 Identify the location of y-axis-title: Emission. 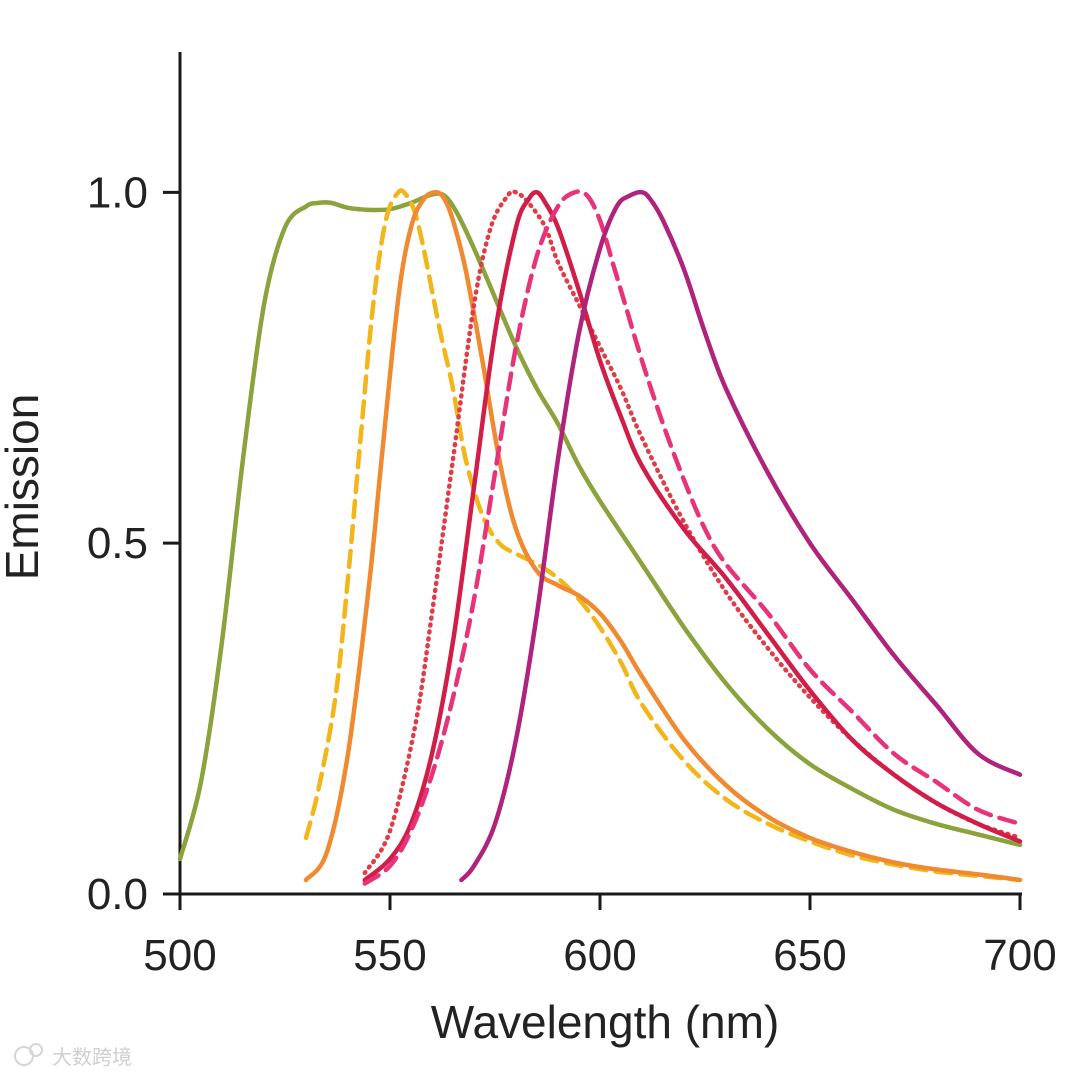
(24, 487).